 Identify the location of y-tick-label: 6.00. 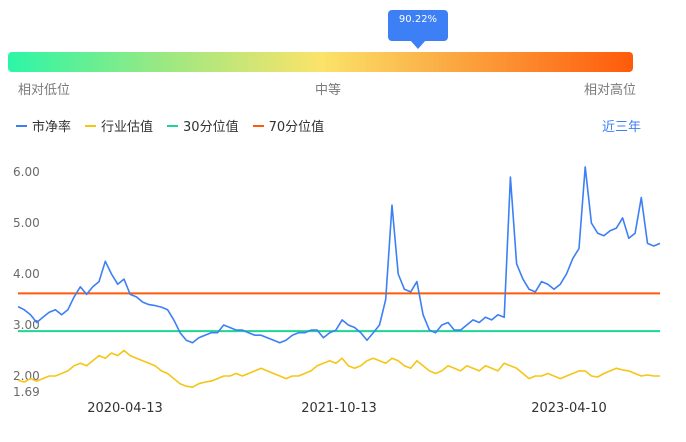
(26, 172).